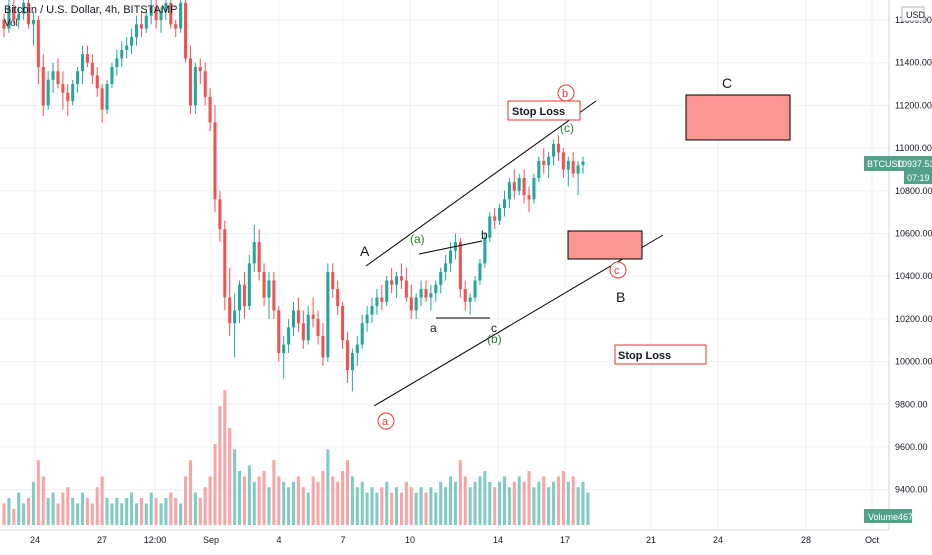 This screenshot has width=932, height=555. Describe the element at coordinates (918, 177) in the screenshot. I see `countdown-tag` at that location.